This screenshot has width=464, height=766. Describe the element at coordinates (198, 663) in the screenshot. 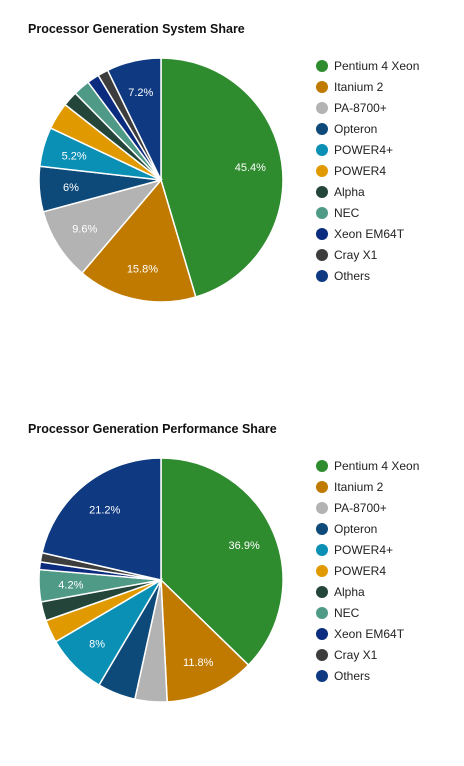

I see `slice-label-itanium-2: 11.8%` at that location.